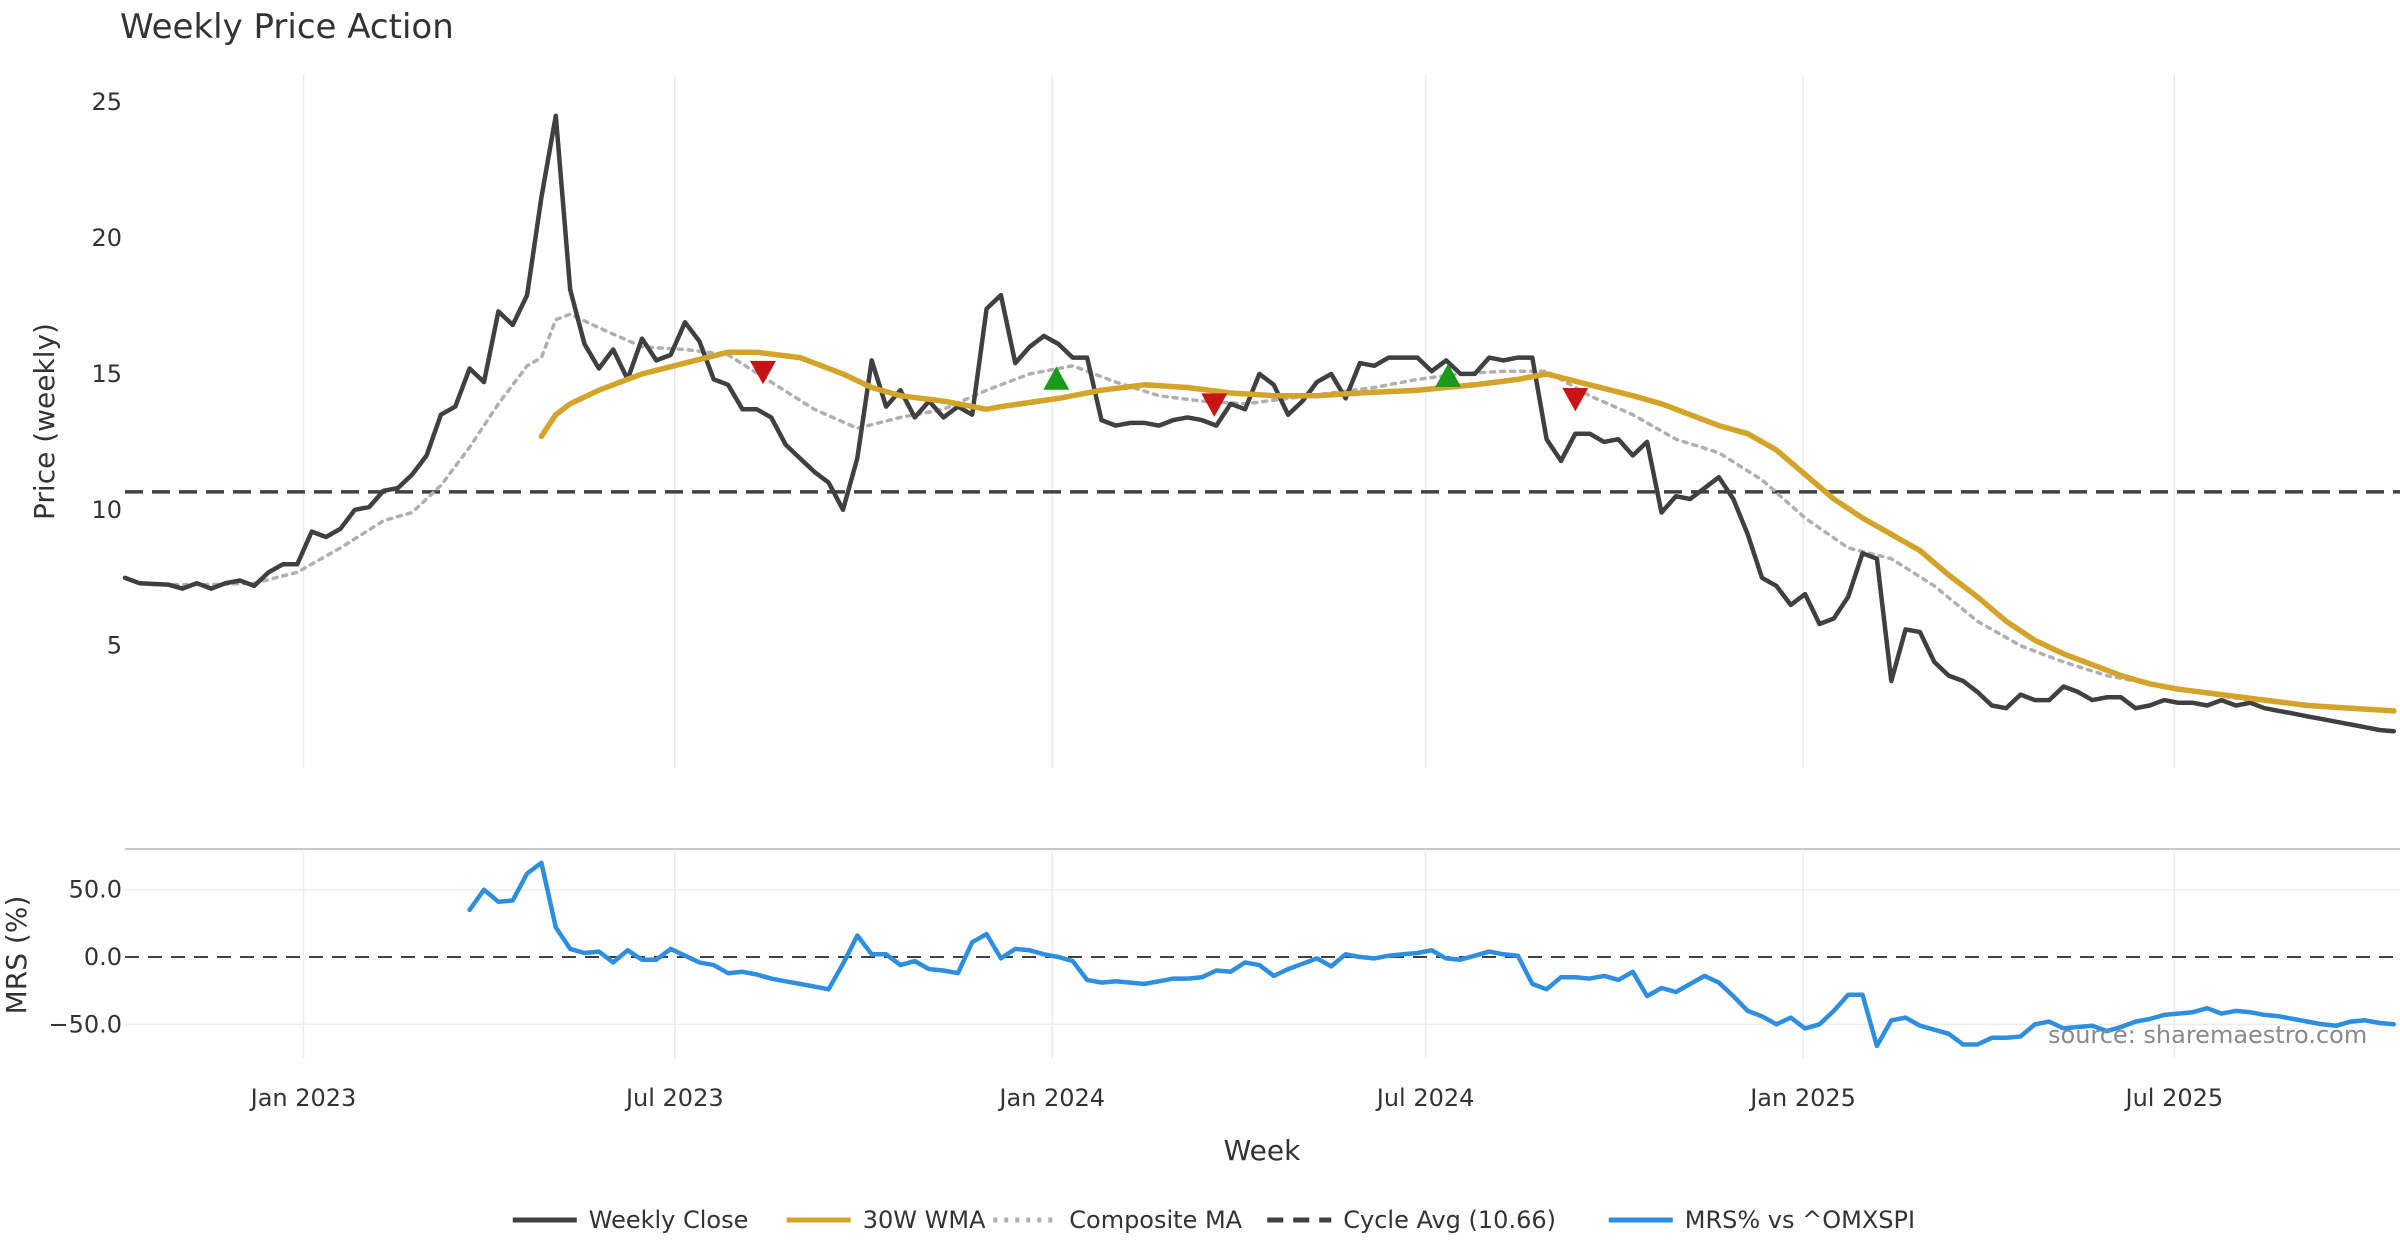 This screenshot has height=1260, width=2400. Describe the element at coordinates (674, 1098) in the screenshot. I see `x-tick-label: Jul 2023` at that location.